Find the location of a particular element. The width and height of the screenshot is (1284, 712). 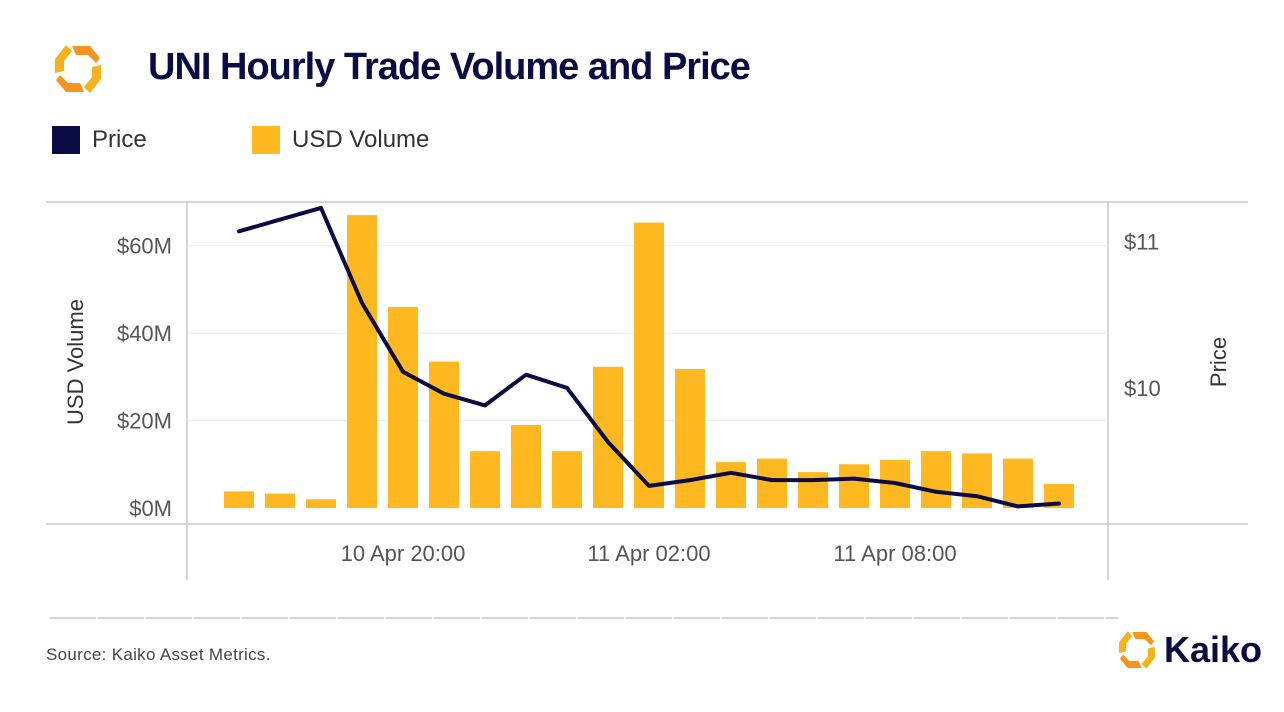

kaiko-logo-icon is located at coordinates (78, 69).